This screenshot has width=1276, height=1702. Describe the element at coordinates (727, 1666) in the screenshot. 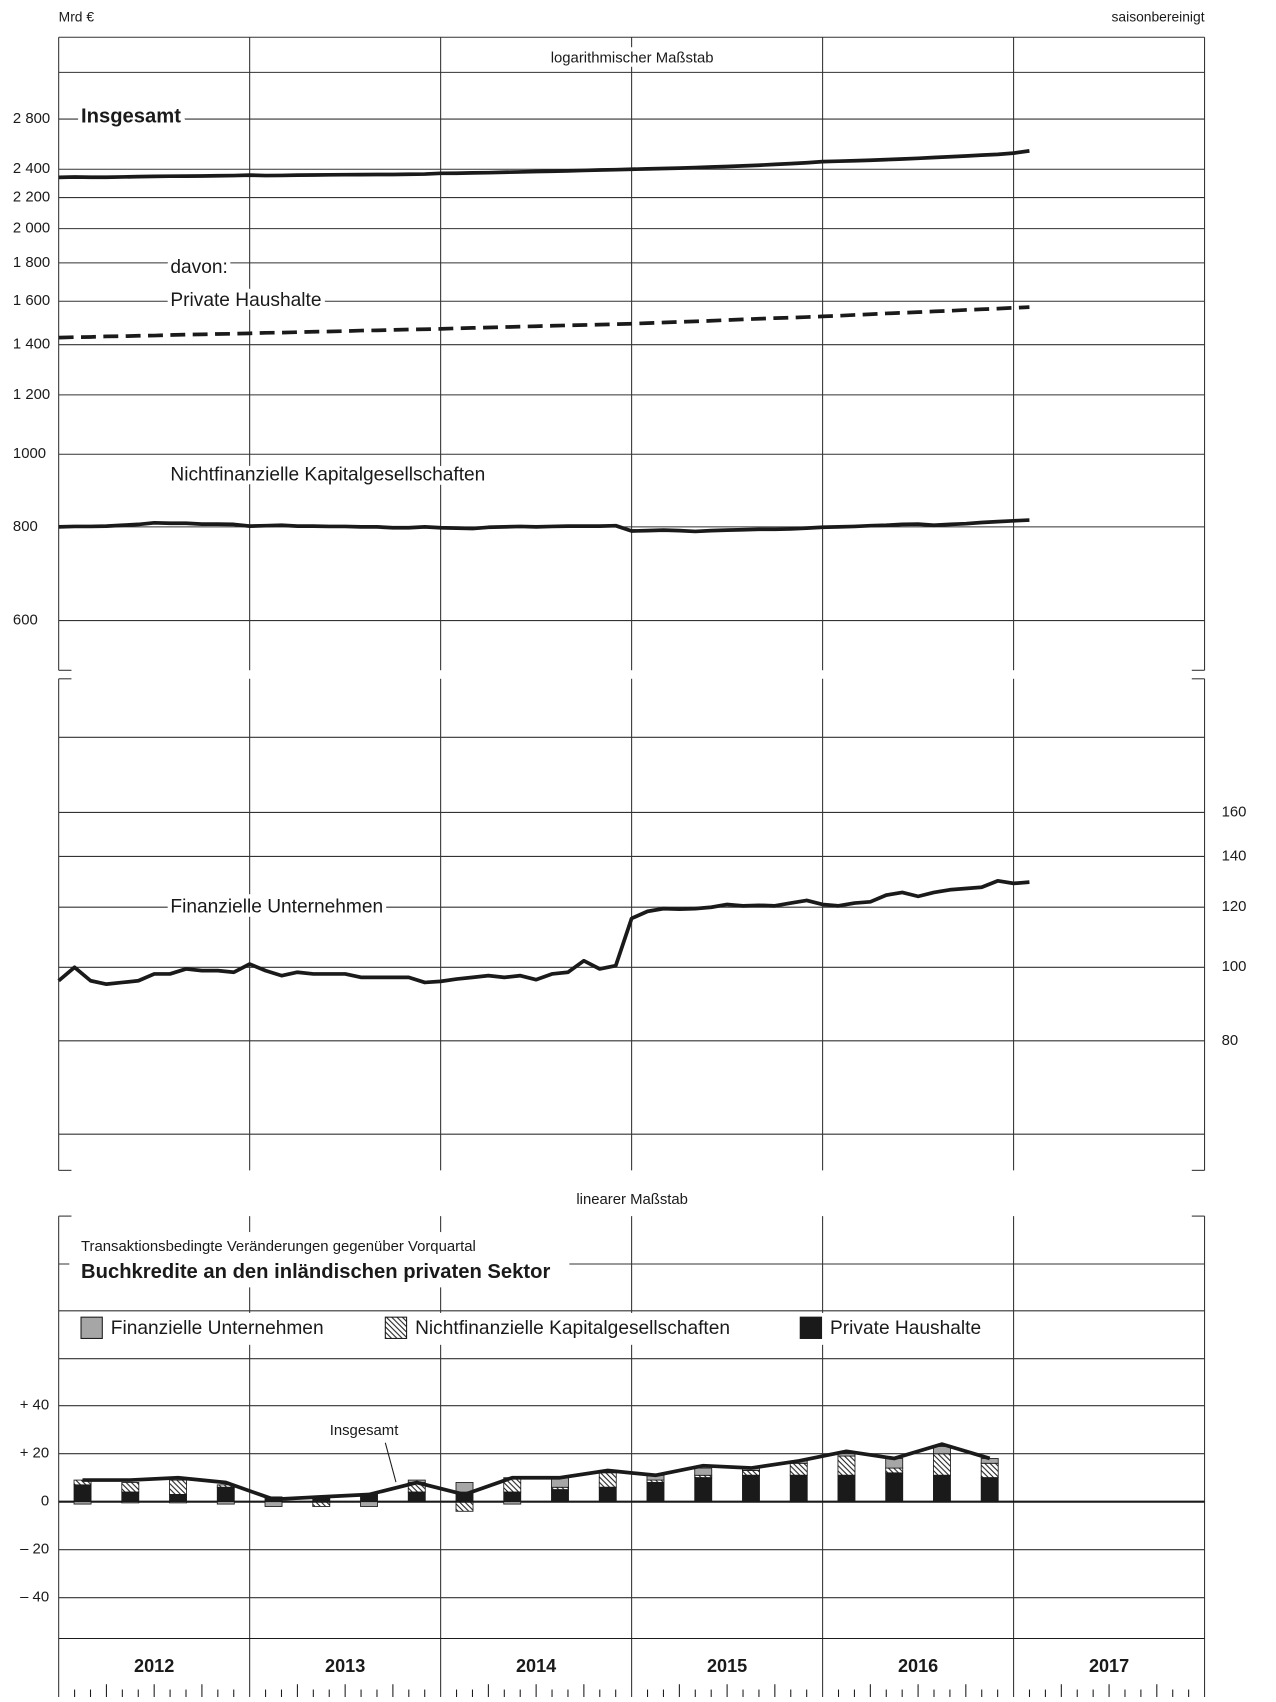

I see `x-tick-label: 2015` at that location.